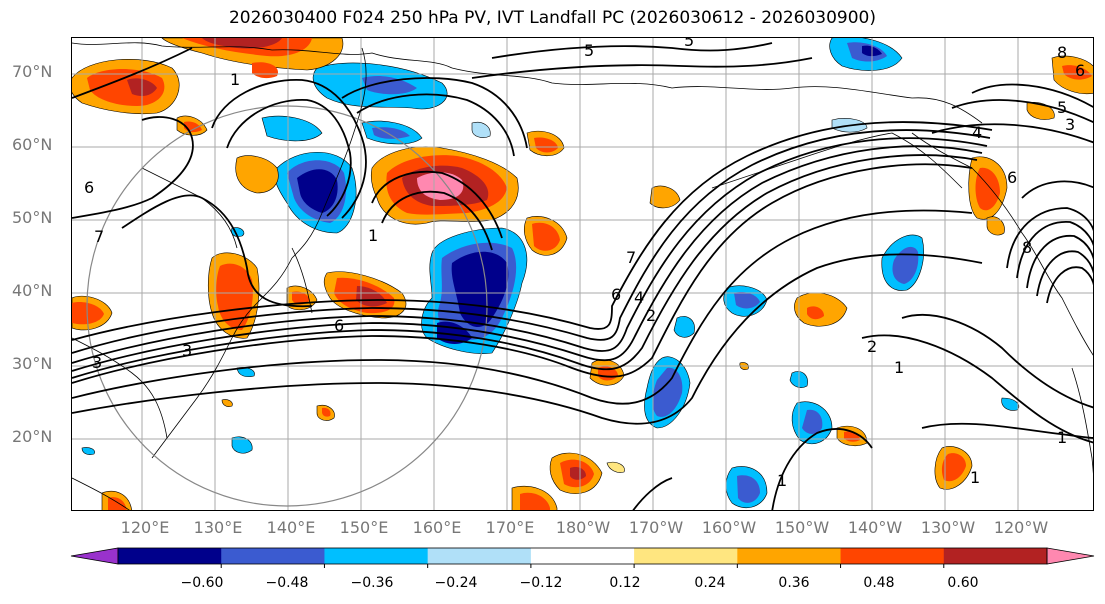 This screenshot has width=1105, height=604. I want to click on colorbar-extend-min, so click(94, 556).